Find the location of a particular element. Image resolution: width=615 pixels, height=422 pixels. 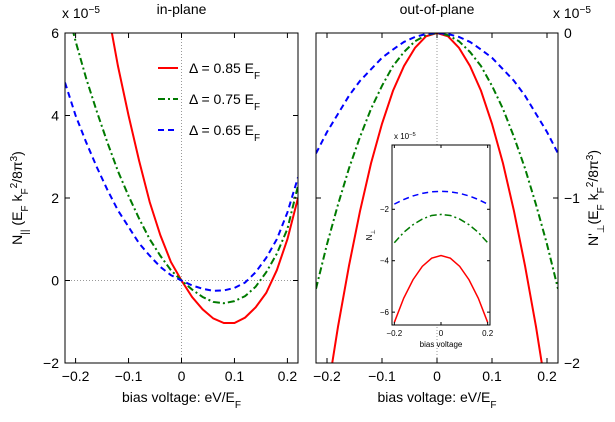

y-axis-label: N⊥ is located at coordinates (371, 235).